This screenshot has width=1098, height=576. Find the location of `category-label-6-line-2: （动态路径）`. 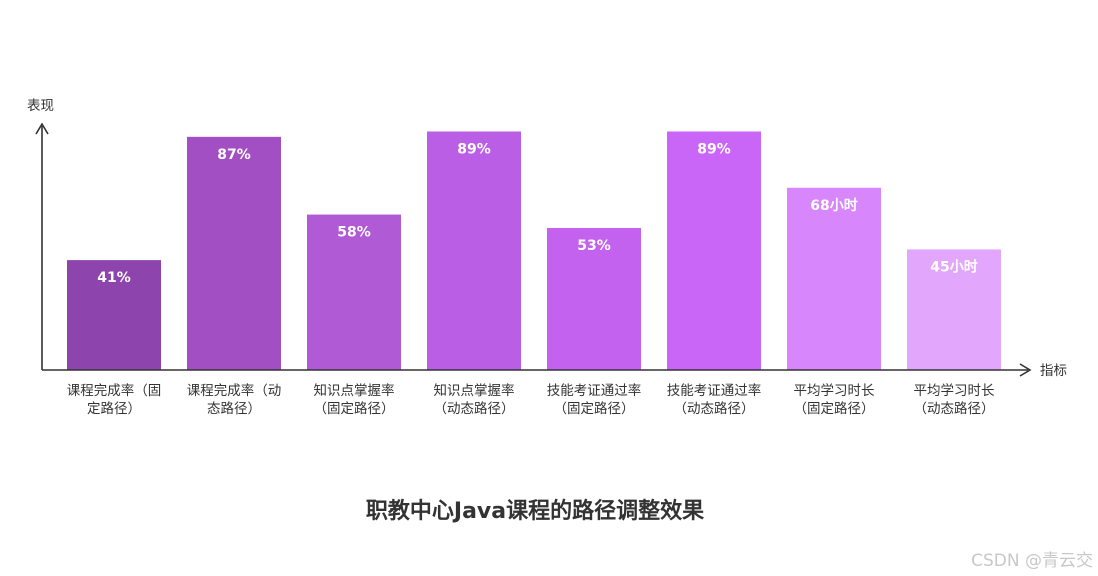

category-label-6-line-2: （动态路径） is located at coordinates (714, 409).